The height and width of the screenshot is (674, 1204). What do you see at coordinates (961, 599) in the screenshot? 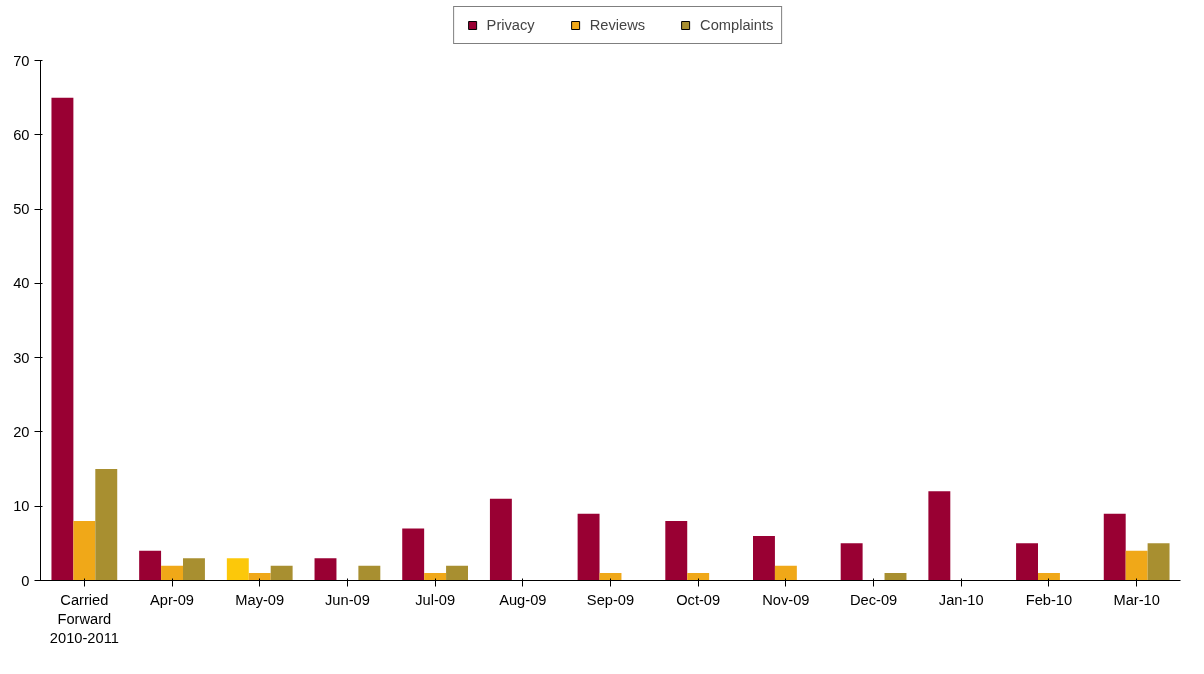
I see `x-tick-label: Jan-10` at bounding box center [961, 599].